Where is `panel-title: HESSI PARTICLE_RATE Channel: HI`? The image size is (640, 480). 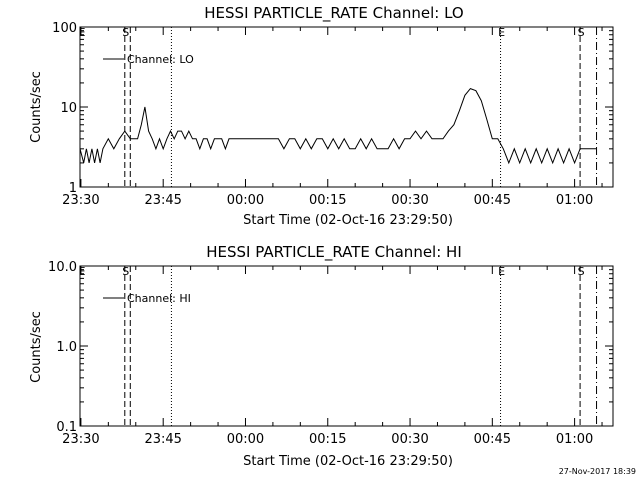
panel-title: HESSI PARTICLE_RATE Channel: HI is located at coordinates (334, 252).